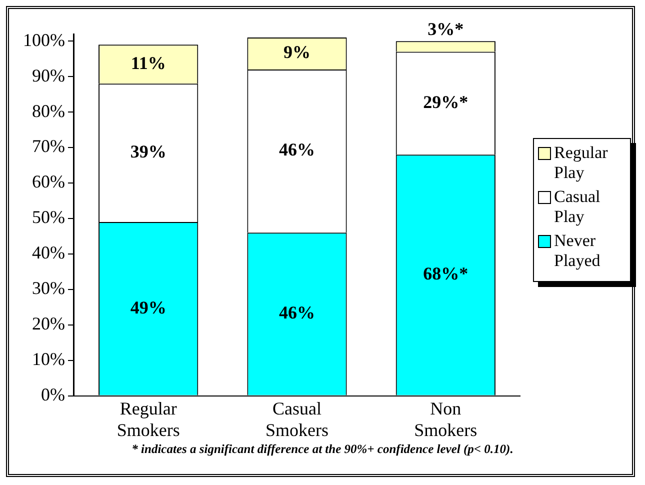 The image size is (645, 485). Describe the element at coordinates (48, 75) in the screenshot. I see `y-tick-label: 90%` at that location.